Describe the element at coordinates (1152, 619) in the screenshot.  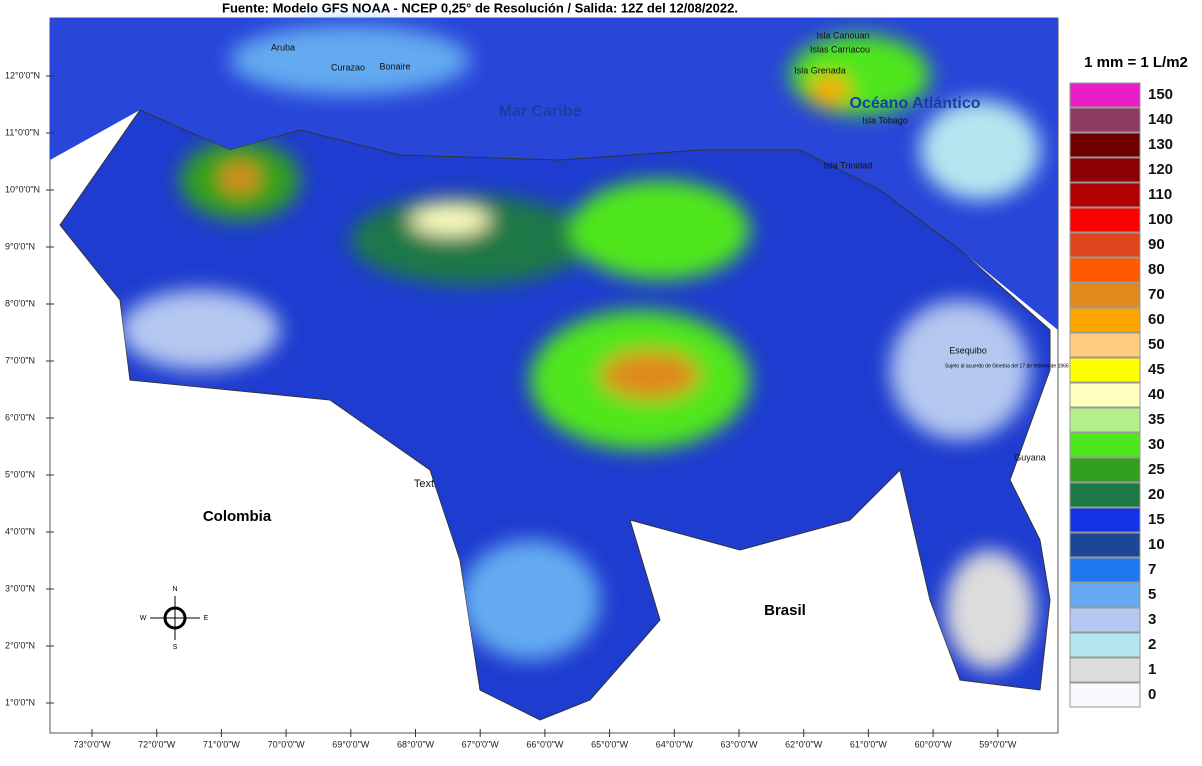
I see `legend-label: 3` at that location.